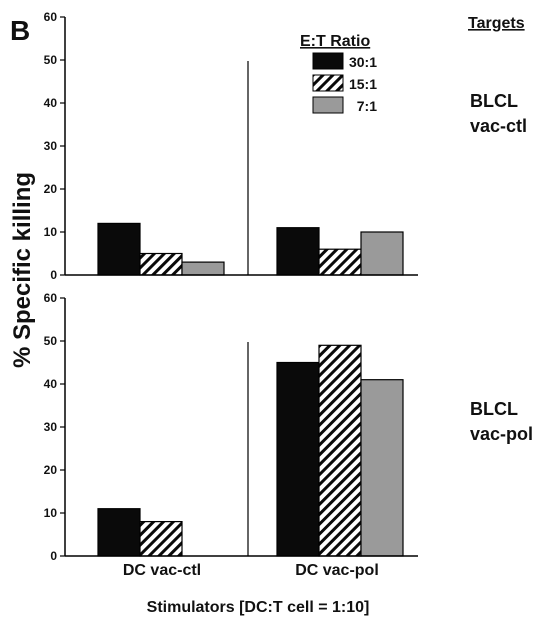 This screenshot has width=543, height=619. Describe the element at coordinates (20, 30) in the screenshot. I see `panel-letter: B` at that location.